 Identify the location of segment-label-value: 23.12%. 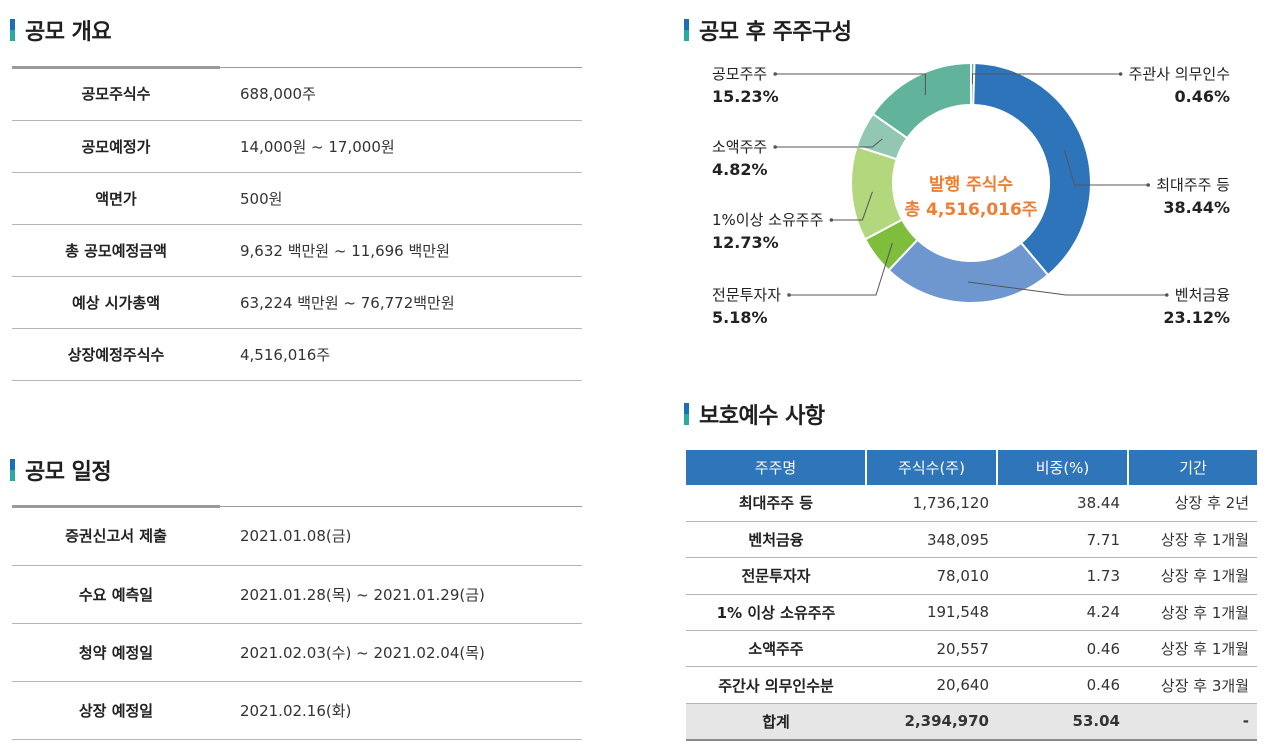
(1196, 317).